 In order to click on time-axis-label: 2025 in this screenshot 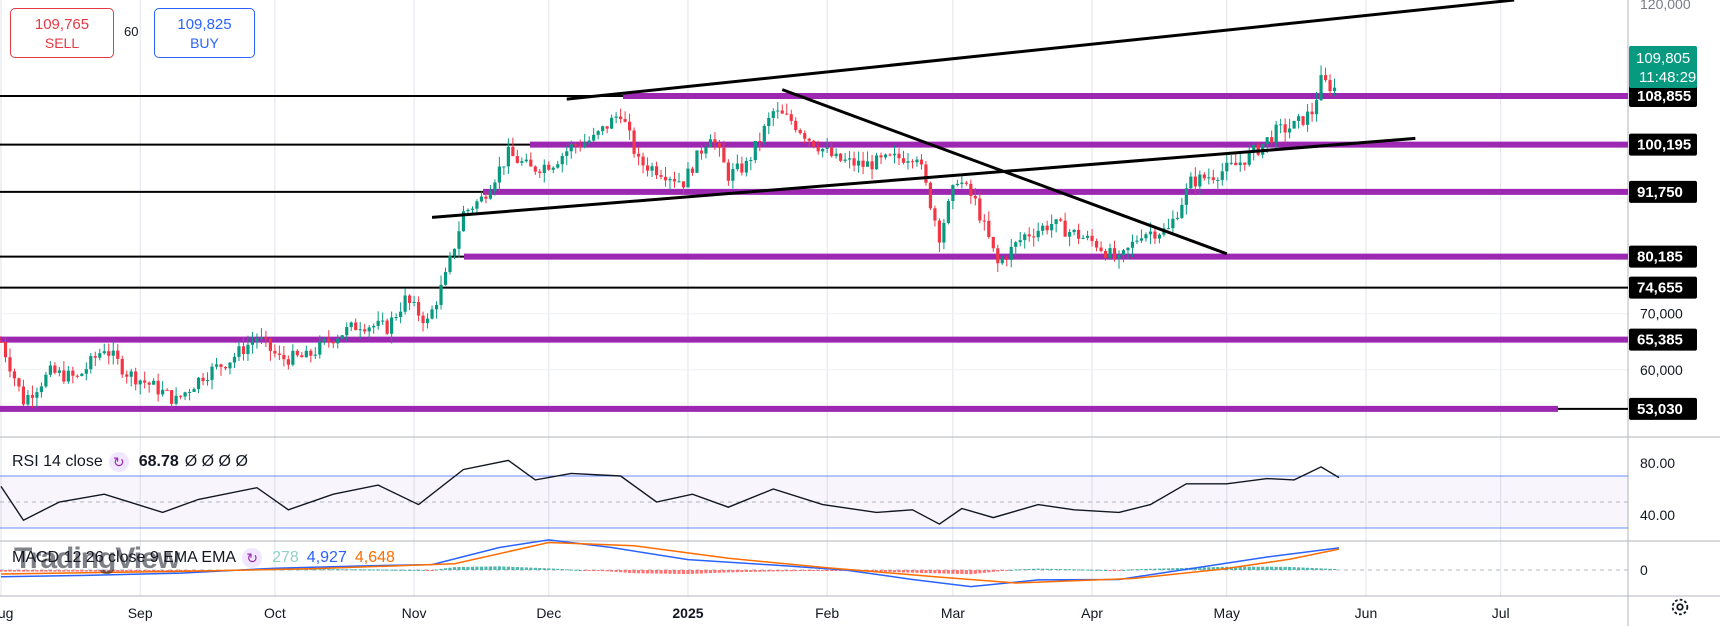, I will do `click(687, 613)`.